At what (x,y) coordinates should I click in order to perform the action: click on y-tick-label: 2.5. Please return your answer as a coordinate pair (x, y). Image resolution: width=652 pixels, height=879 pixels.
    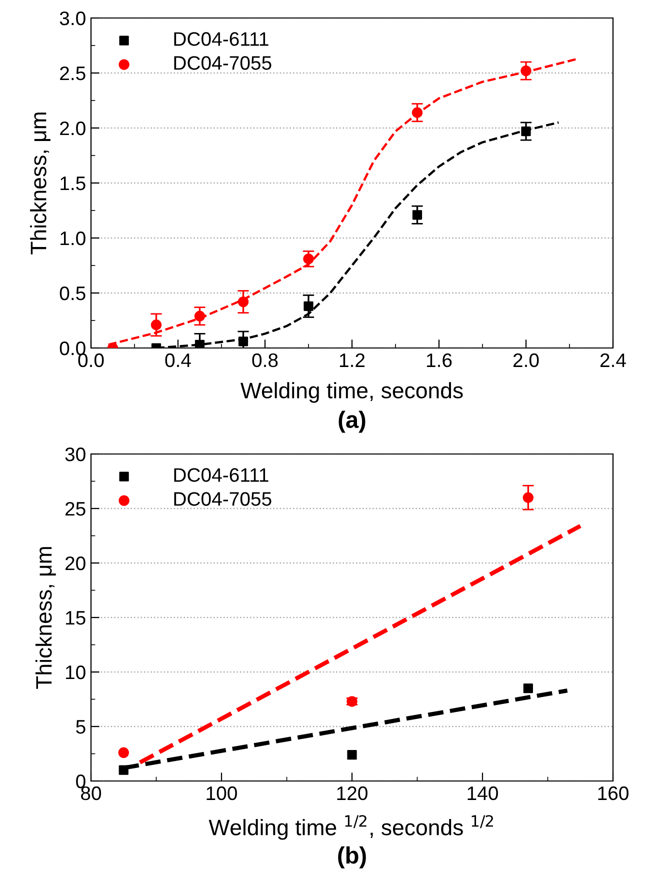
    Looking at the image, I should click on (73, 73).